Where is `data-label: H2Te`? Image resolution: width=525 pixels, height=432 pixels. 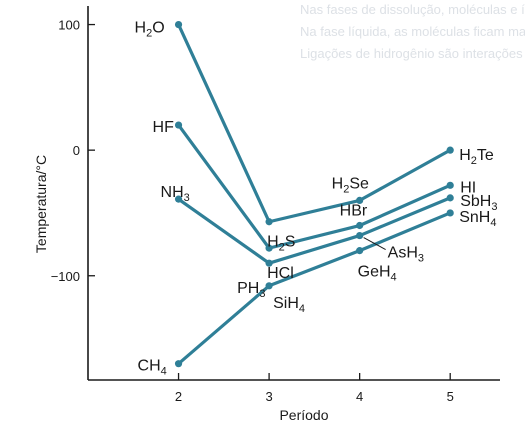
data-label: H2Te is located at coordinates (476, 157).